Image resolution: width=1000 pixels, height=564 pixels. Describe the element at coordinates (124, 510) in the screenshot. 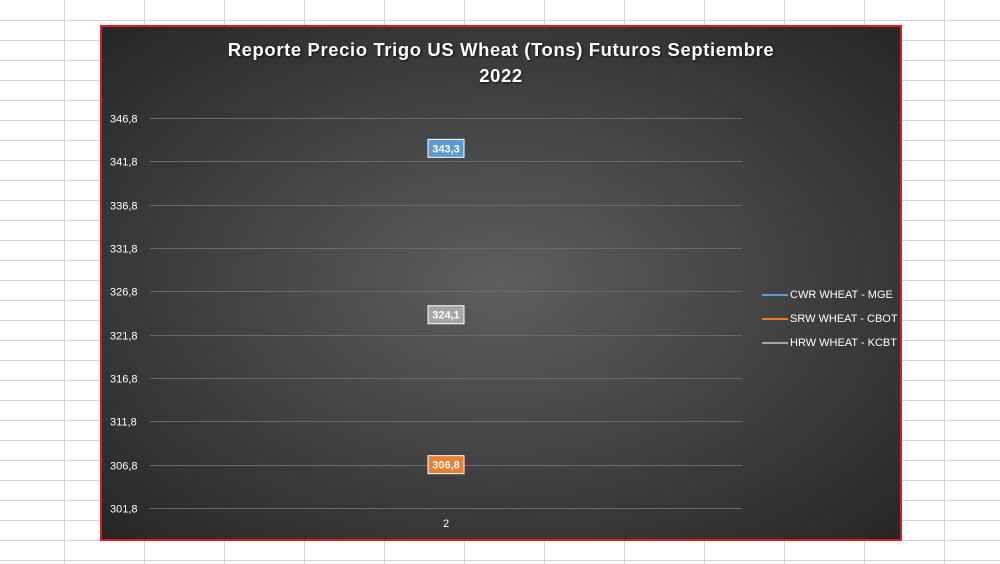

I see `y-tick-label: 301,8` at that location.